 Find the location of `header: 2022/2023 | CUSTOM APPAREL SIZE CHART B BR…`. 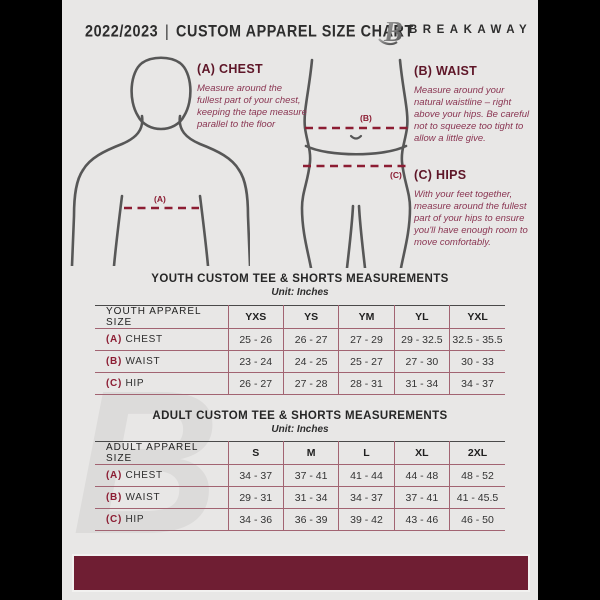

header: 2022/2023 | CUSTOM APPAREL SIZE CHART B BR… is located at coordinates (300, 36).